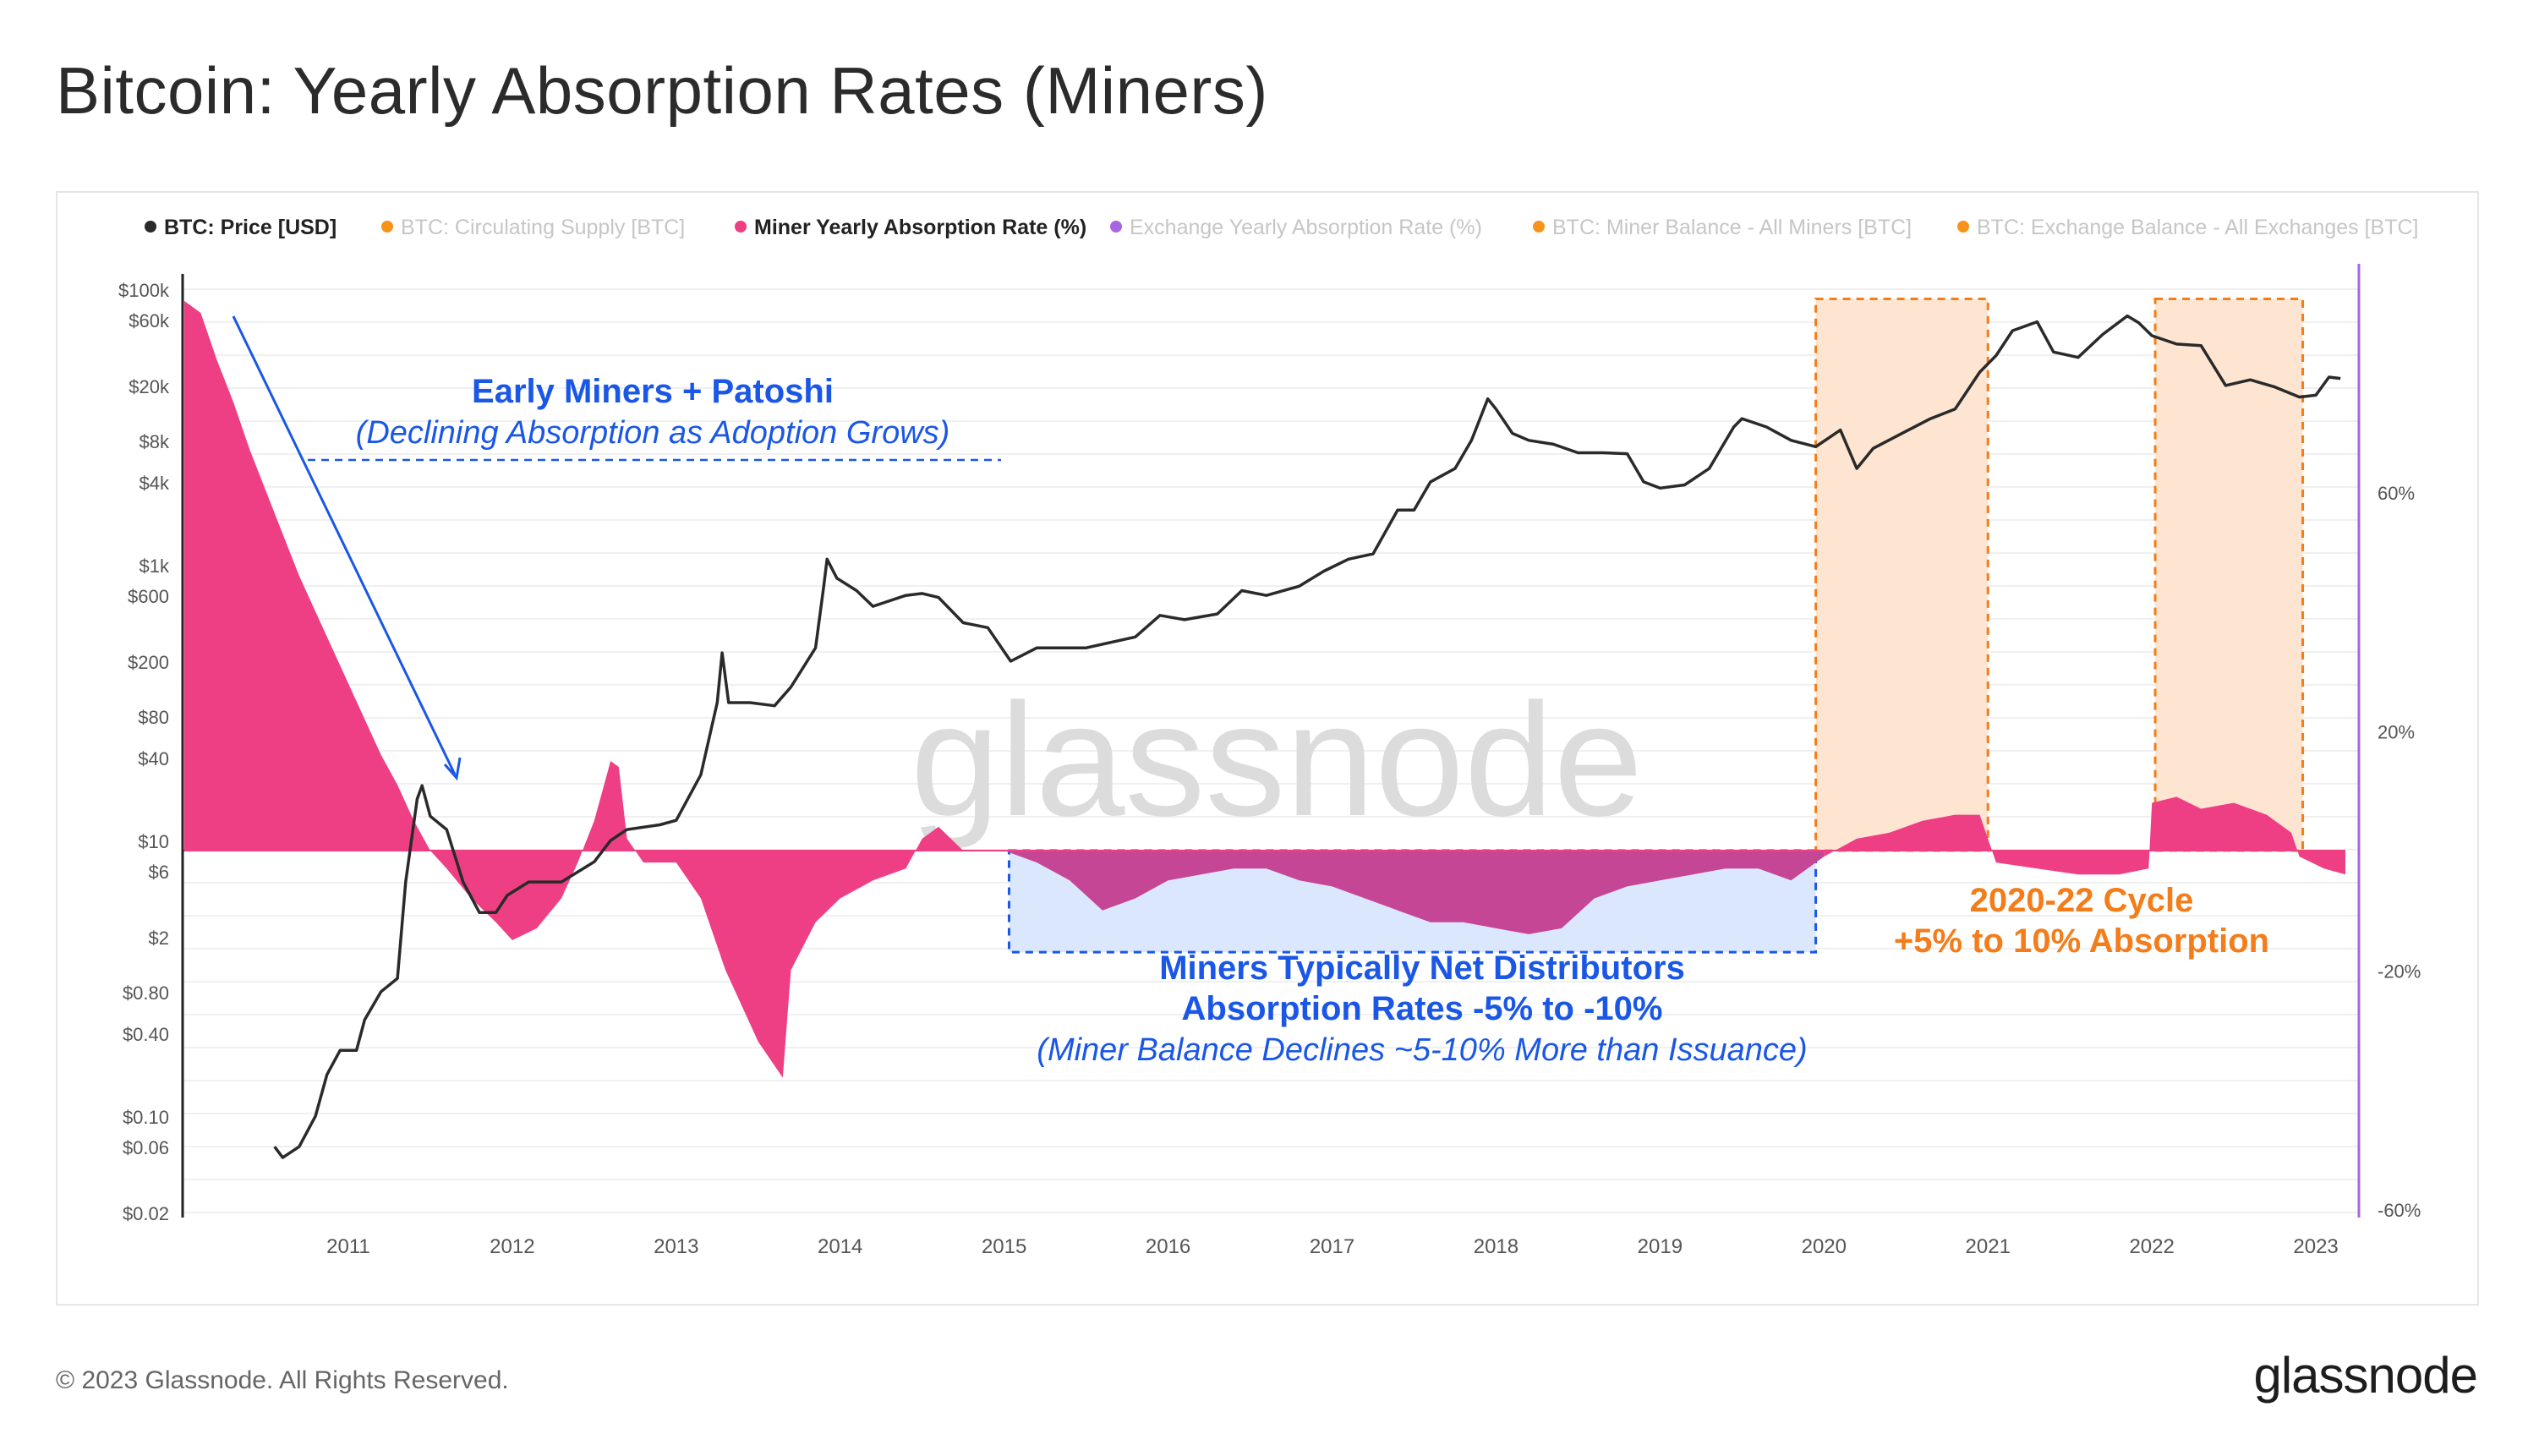 This screenshot has width=2528, height=1456. What do you see at coordinates (149, 386) in the screenshot?
I see `y-left-tick-label: $20k` at bounding box center [149, 386].